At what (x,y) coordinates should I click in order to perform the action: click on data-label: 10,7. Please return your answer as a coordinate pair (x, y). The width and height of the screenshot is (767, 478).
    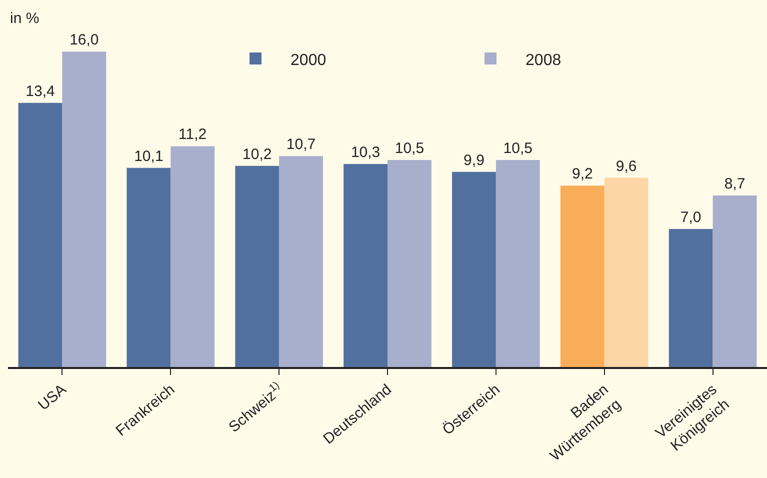
    Looking at the image, I should click on (301, 145).